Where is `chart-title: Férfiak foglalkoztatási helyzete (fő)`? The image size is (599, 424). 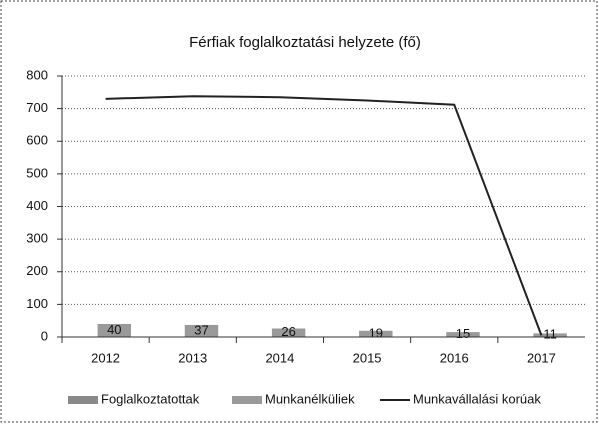
chart-title: Férfiak foglalkoztatási helyzete (fő) is located at coordinates (305, 42).